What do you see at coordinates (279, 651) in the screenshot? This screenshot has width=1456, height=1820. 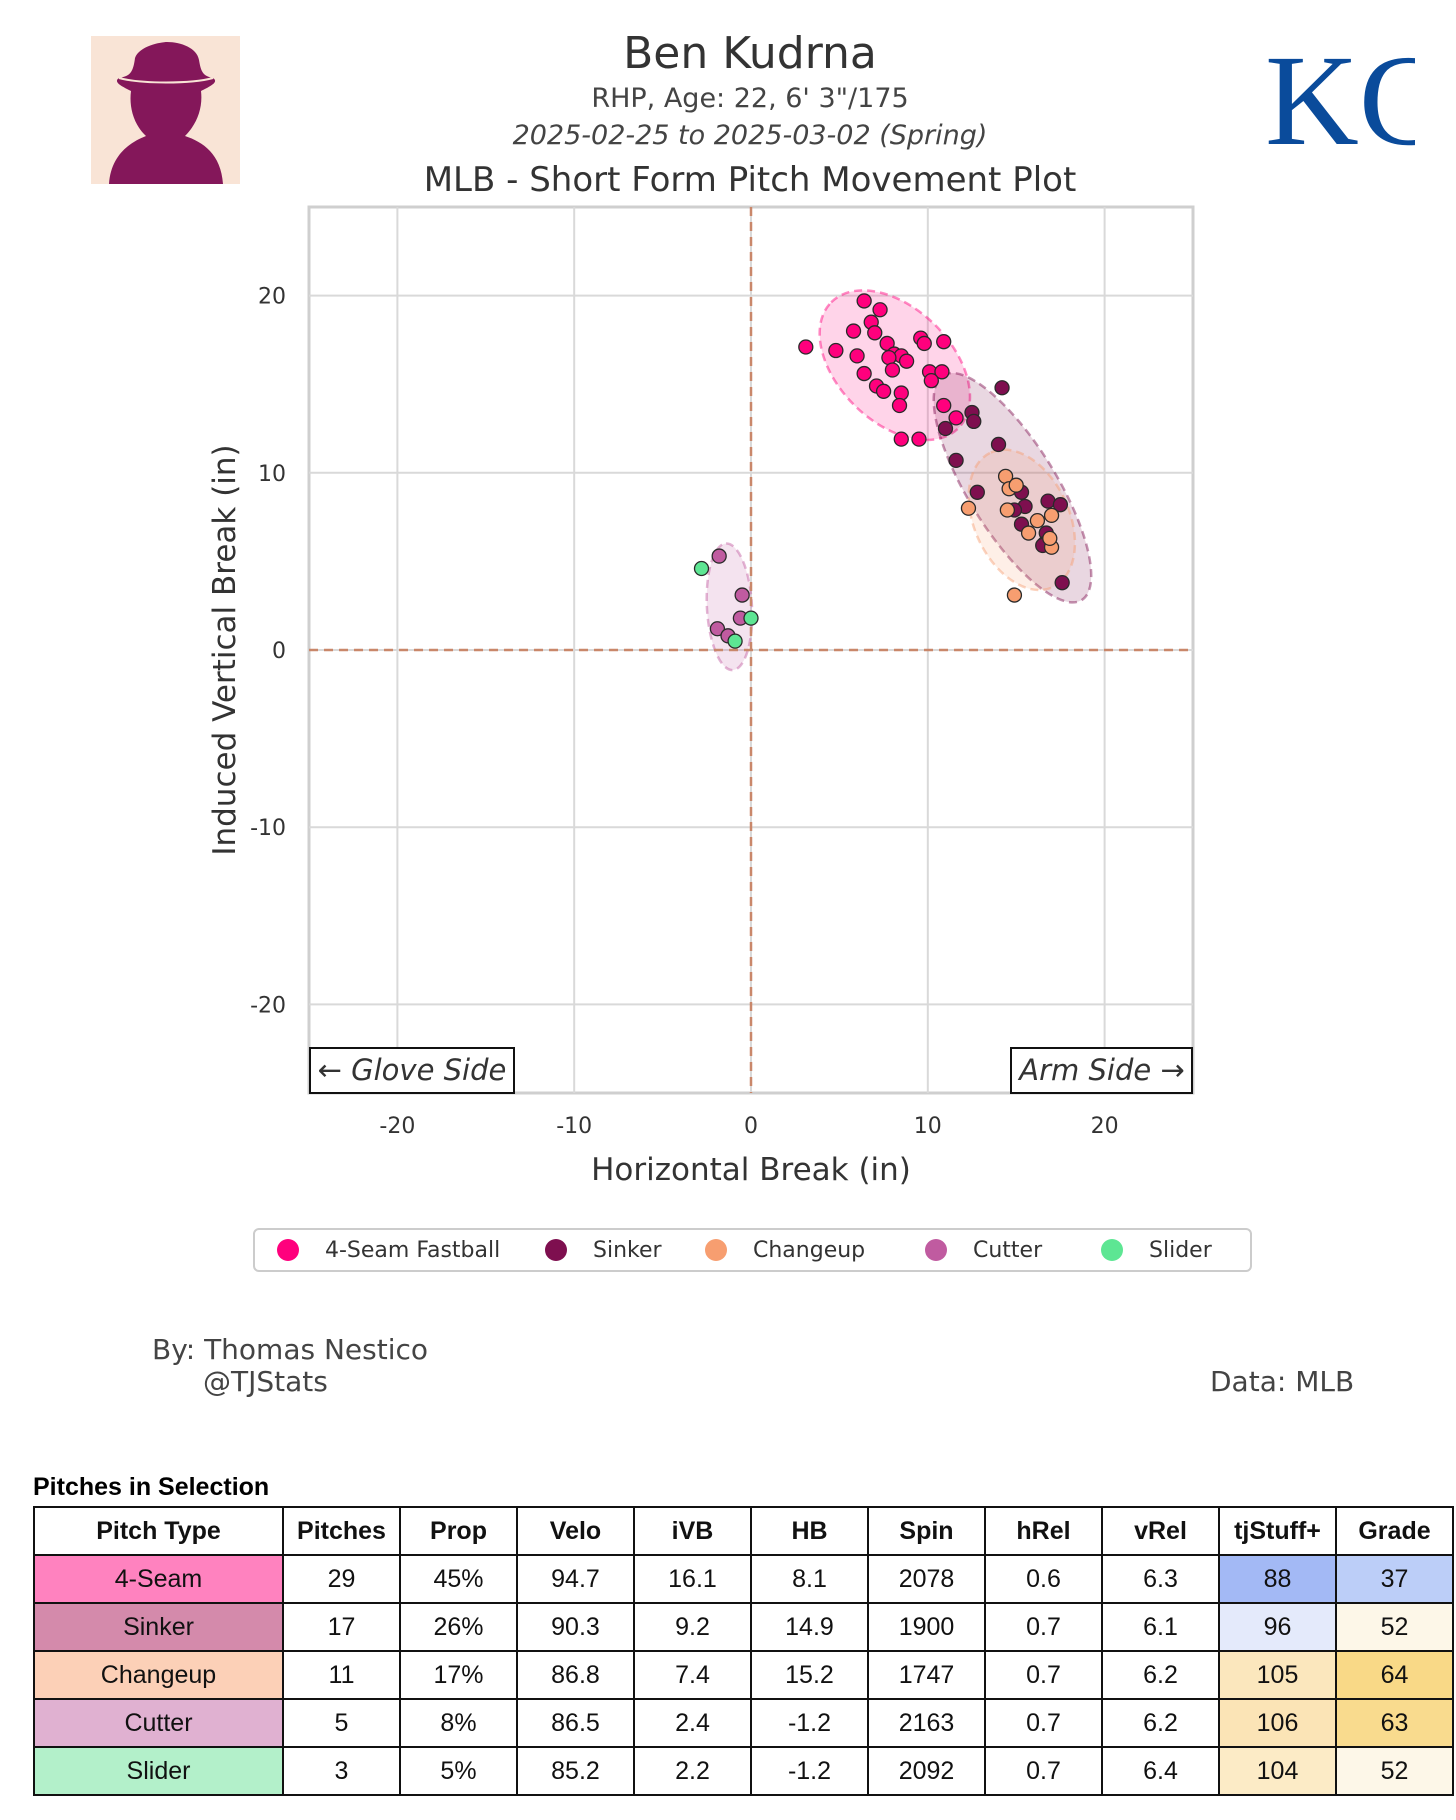 I see `y-tick-label: 0` at bounding box center [279, 651].